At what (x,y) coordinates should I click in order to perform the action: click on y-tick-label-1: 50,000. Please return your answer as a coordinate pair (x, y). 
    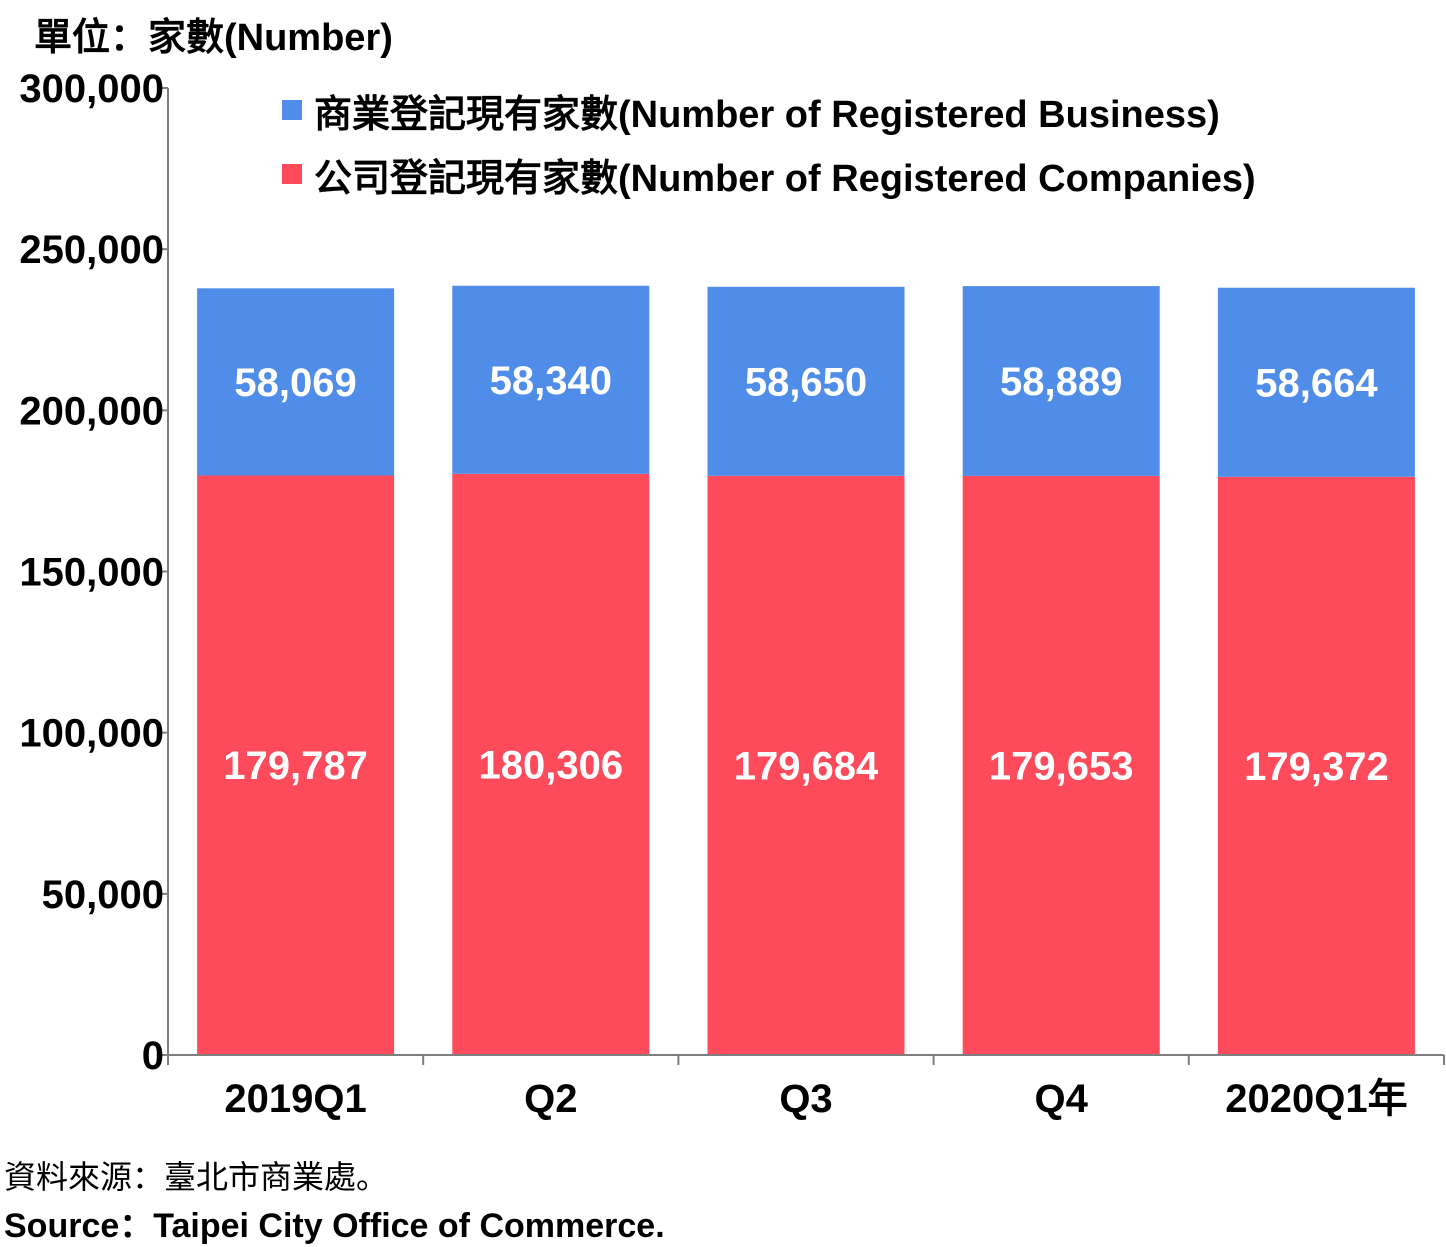
    Looking at the image, I should click on (103, 895).